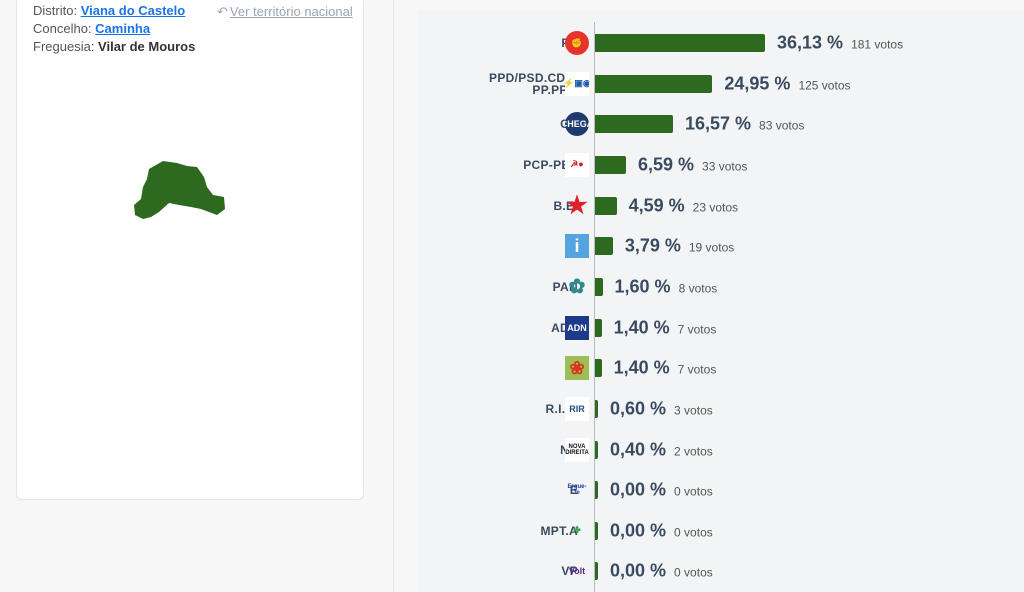  Describe the element at coordinates (577, 368) in the screenshot. I see `livre-logo: ❀` at that location.